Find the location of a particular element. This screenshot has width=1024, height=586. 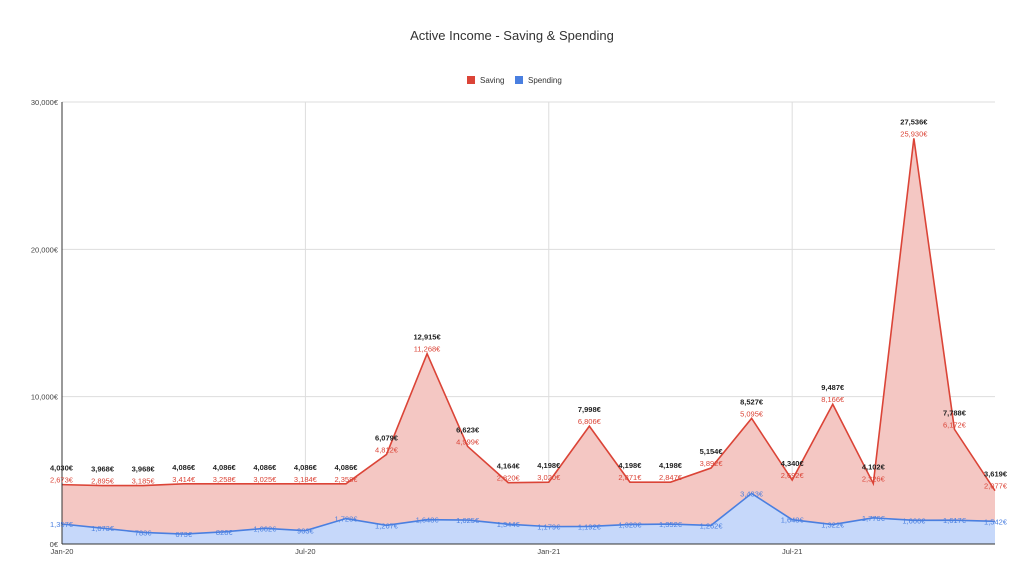

total-label: 4,030€ is located at coordinates (62, 468).